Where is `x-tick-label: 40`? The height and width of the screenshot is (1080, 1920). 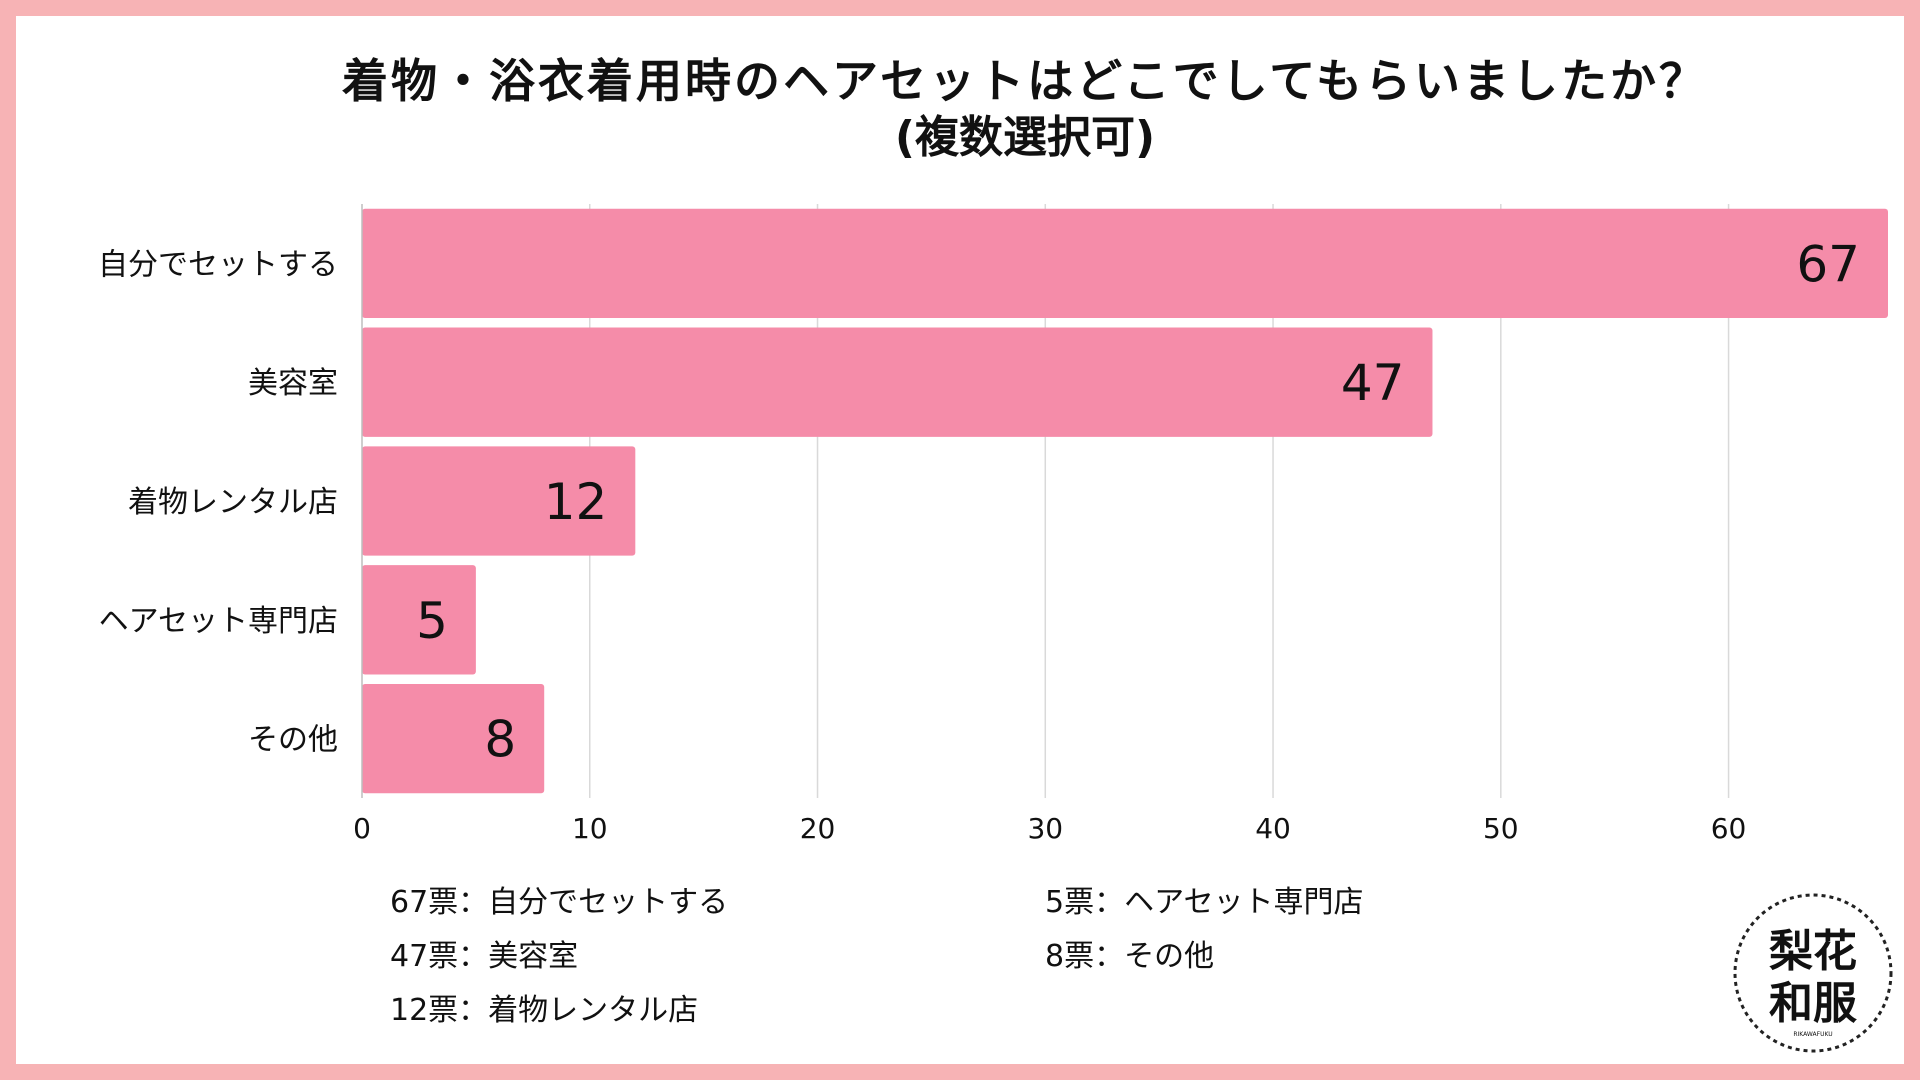 x-tick-label: 40 is located at coordinates (1273, 828).